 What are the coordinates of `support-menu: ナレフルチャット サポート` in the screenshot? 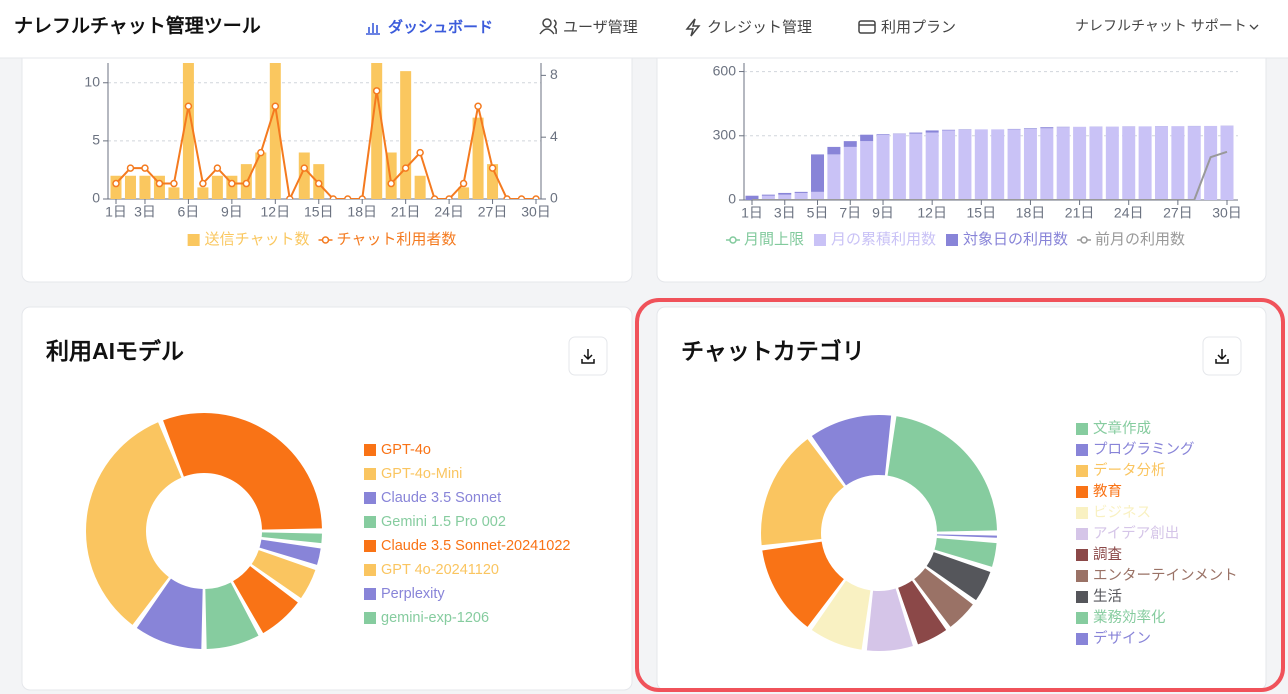 It's located at (1167, 26).